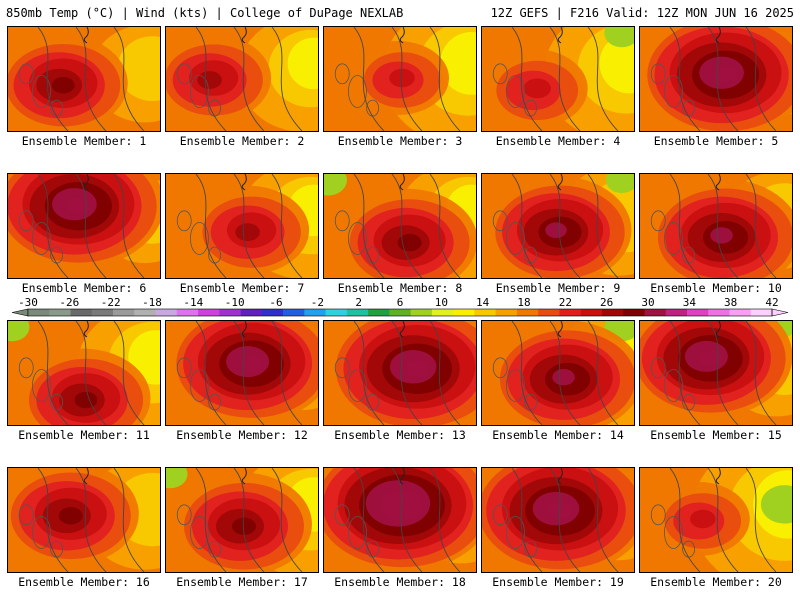 This screenshot has height=600, width=800. What do you see at coordinates (483, 302) in the screenshot?
I see `colorbar-tick-label: 14` at bounding box center [483, 302].